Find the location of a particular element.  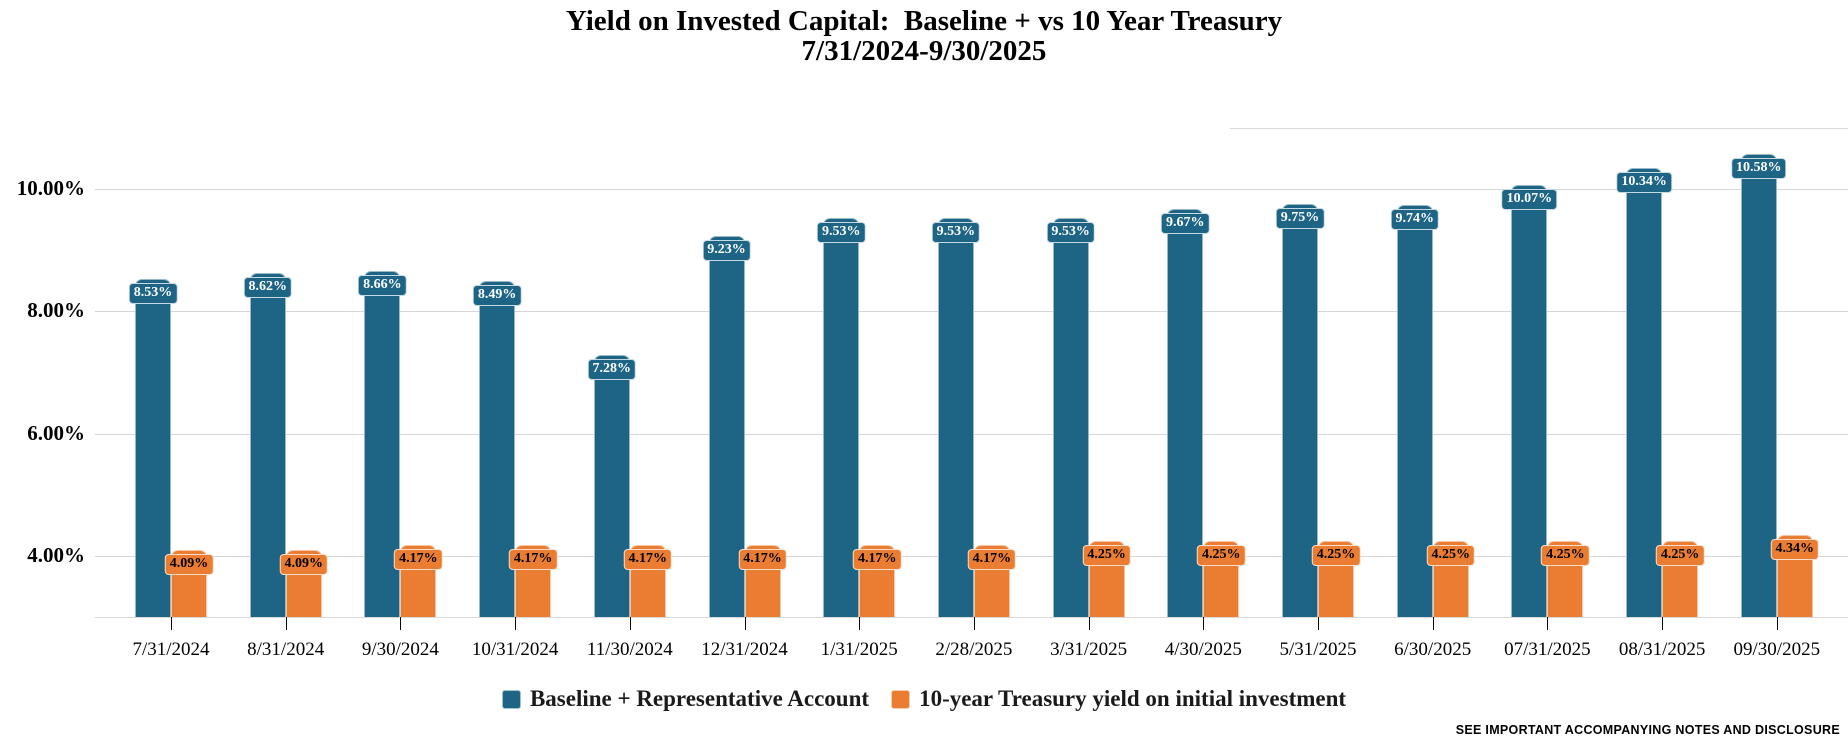

x-axis-category-label: 2/28/2025 is located at coordinates (974, 649).